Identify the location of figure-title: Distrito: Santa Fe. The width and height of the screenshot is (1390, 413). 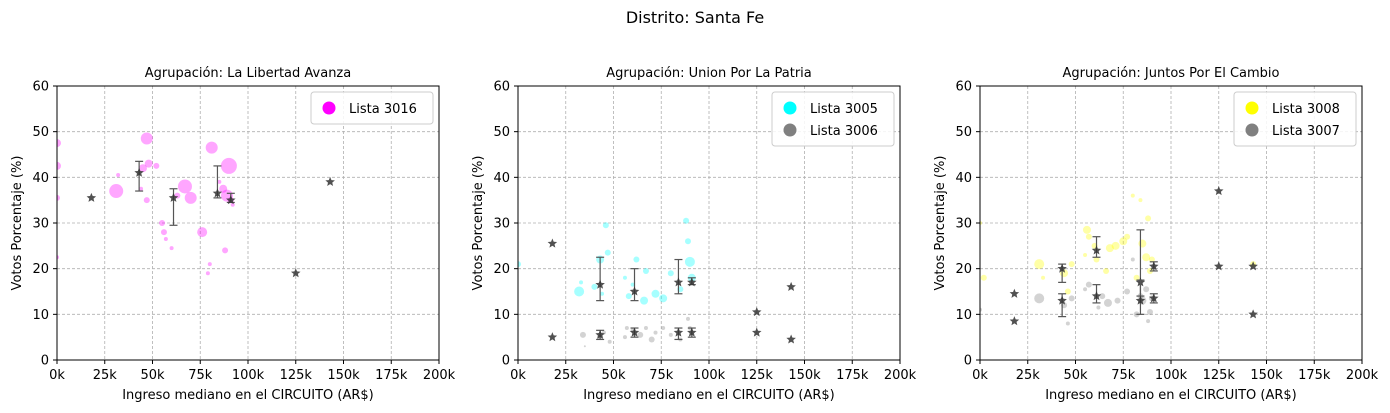
(695, 17).